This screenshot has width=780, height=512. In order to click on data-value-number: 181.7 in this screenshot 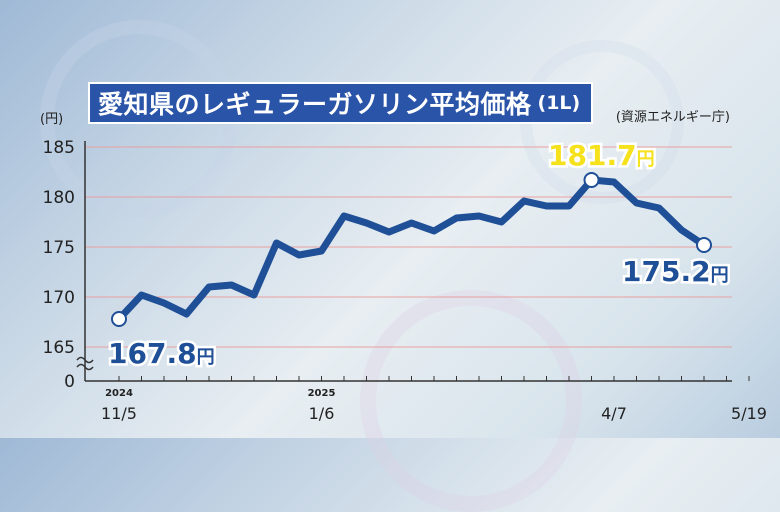, I will do `click(592, 155)`.